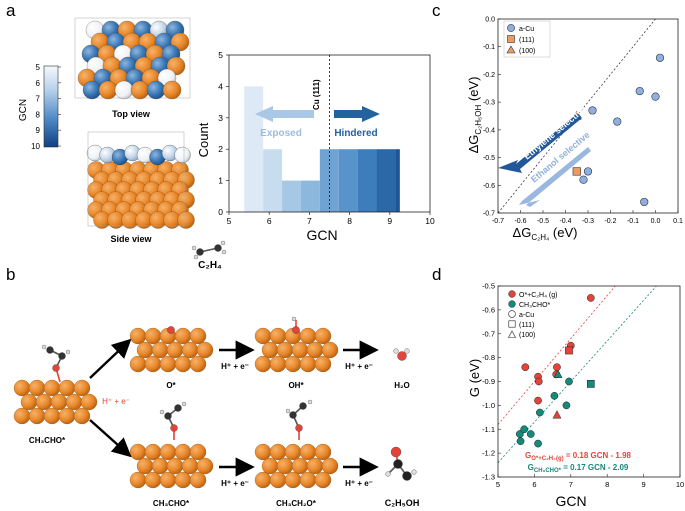 The width and height of the screenshot is (685, 511). I want to click on side-view-slab, so click(140, 180).